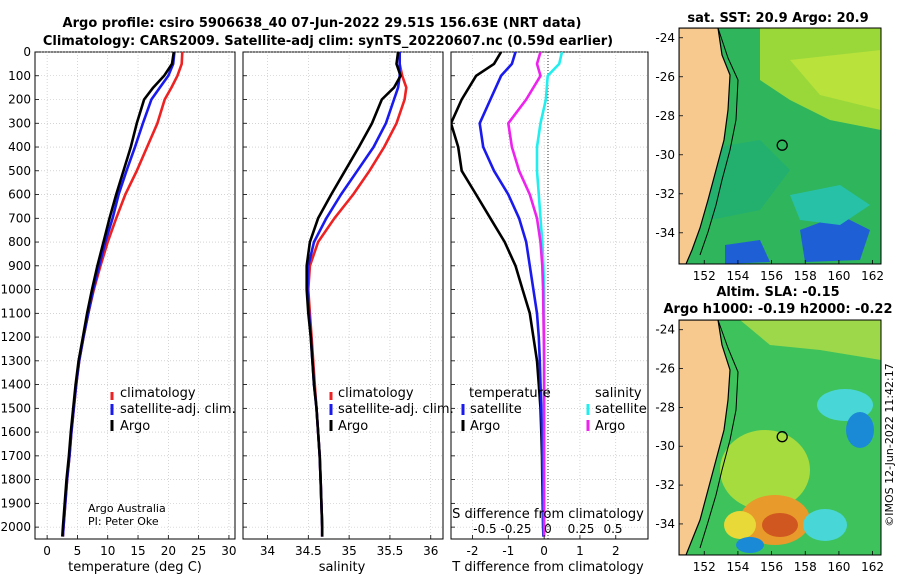 The height and width of the screenshot is (580, 900). Describe the element at coordinates (15, 337) in the screenshot. I see `y-tick-label: 1200` at that location.